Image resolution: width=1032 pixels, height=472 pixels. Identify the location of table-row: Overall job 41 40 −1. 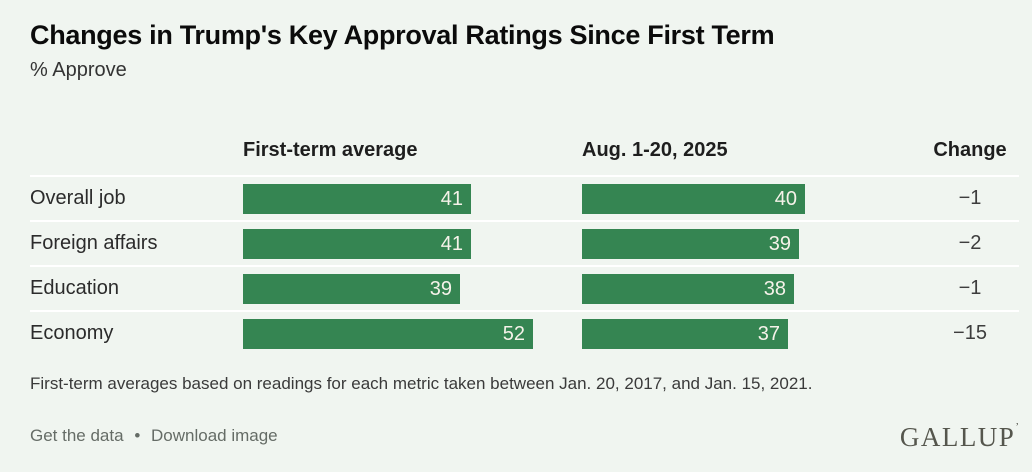
(524, 197).